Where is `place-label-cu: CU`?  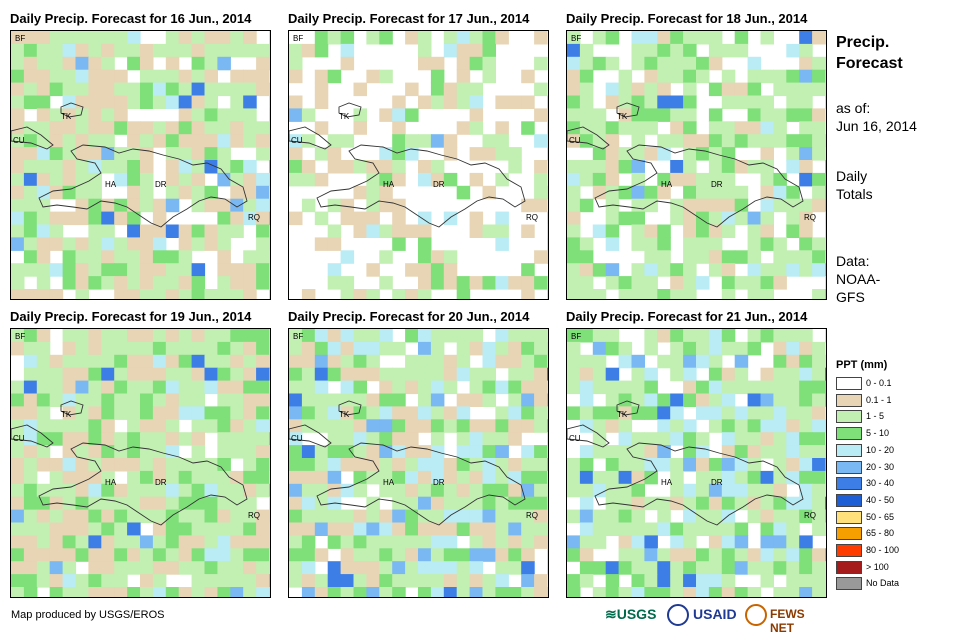
place-label-cu: CU is located at coordinates (297, 140).